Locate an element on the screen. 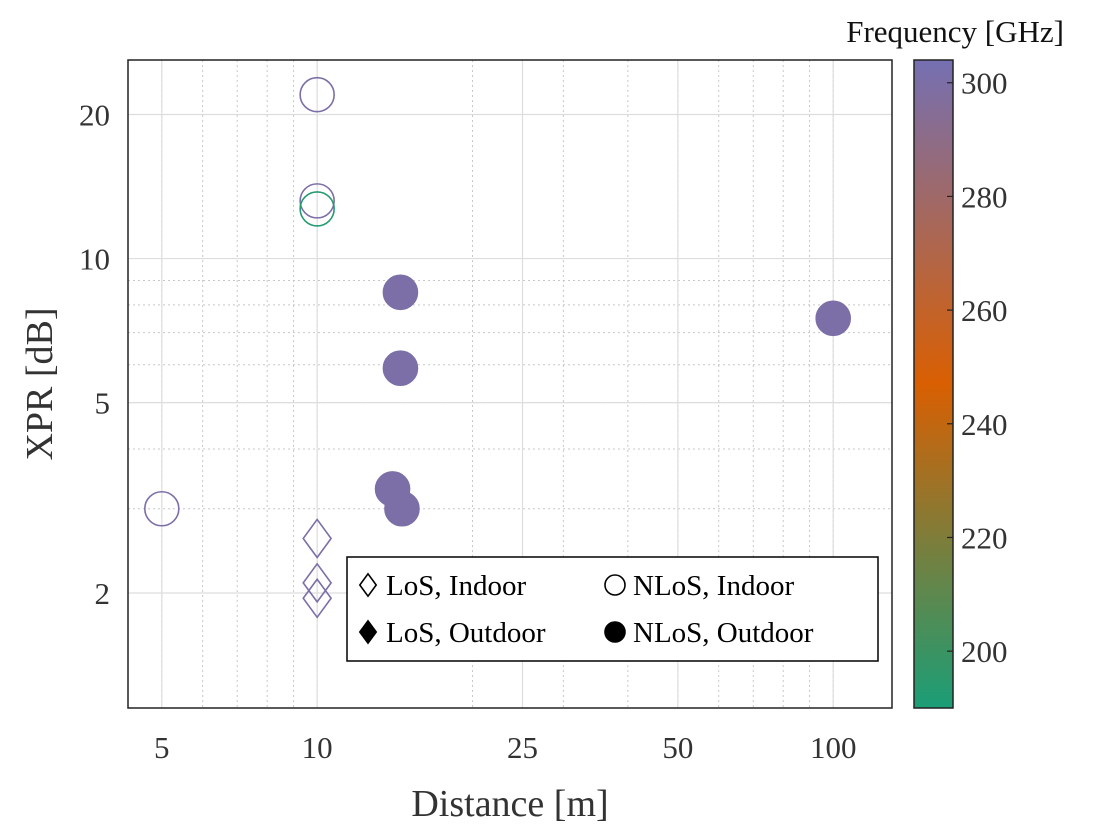  x-tick-label: 5 is located at coordinates (162, 747).